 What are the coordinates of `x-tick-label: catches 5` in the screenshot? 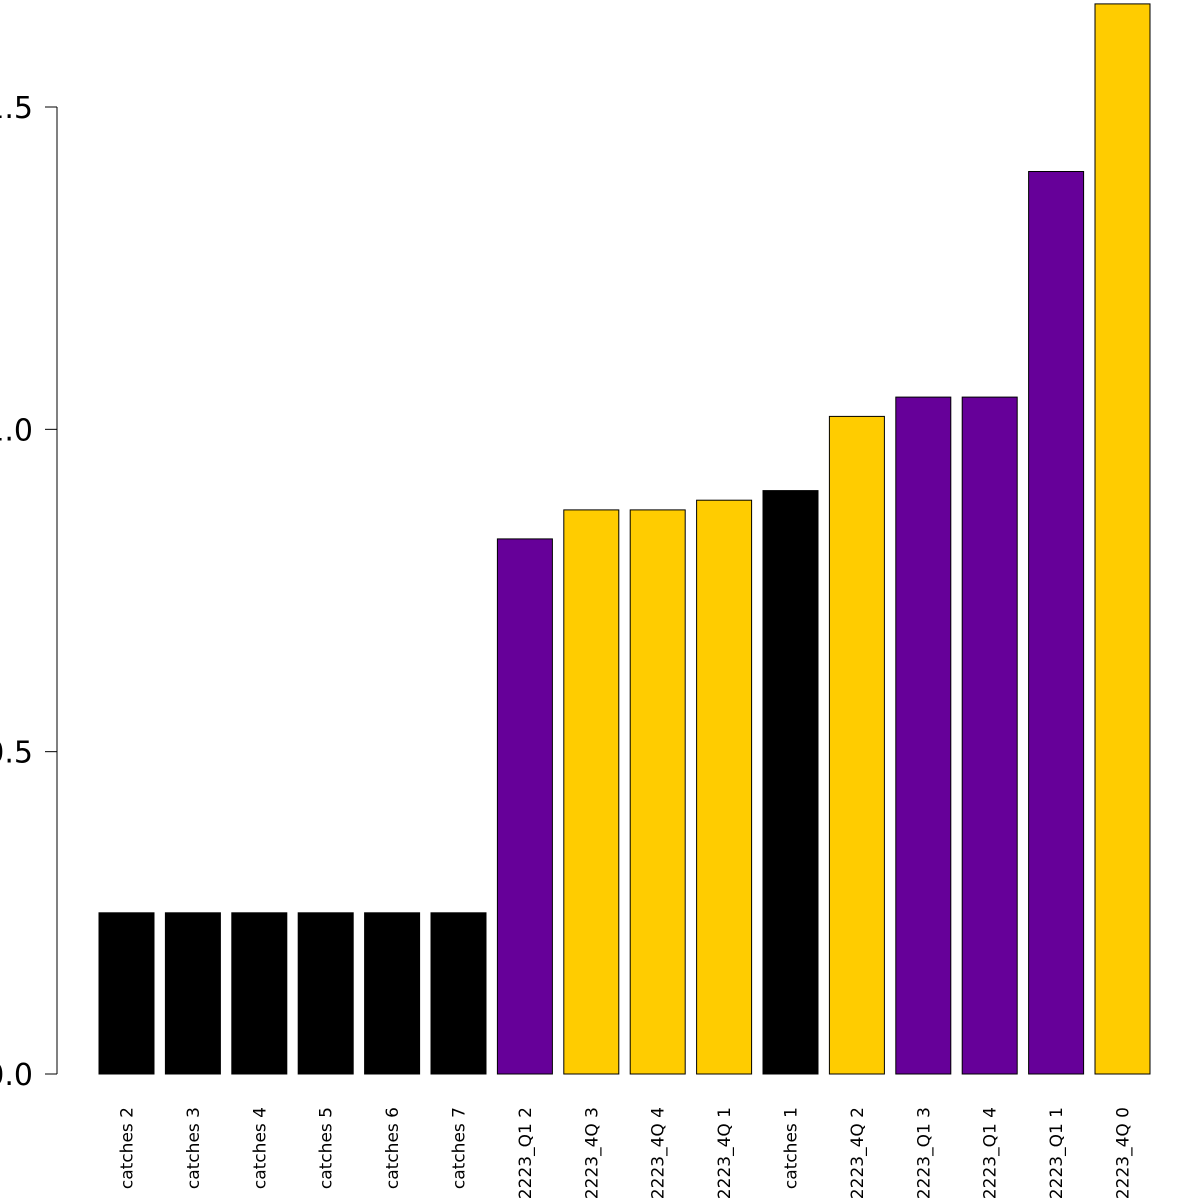 It's located at (327, 1148).